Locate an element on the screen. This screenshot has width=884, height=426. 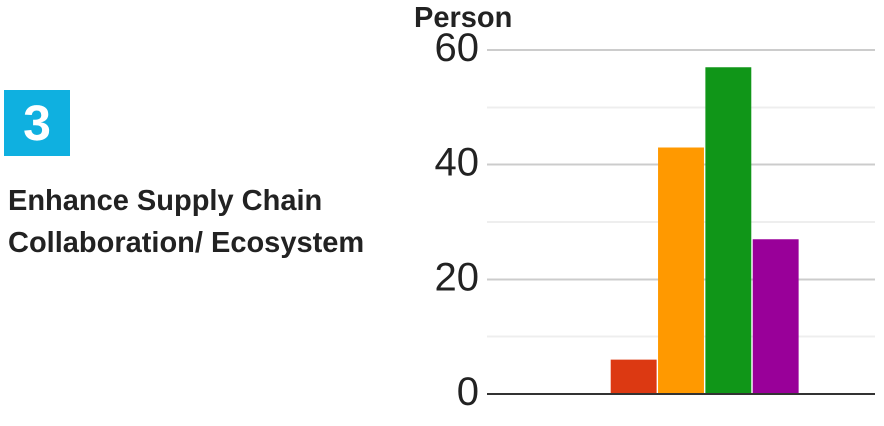
number-badge: 3 is located at coordinates (37, 123).